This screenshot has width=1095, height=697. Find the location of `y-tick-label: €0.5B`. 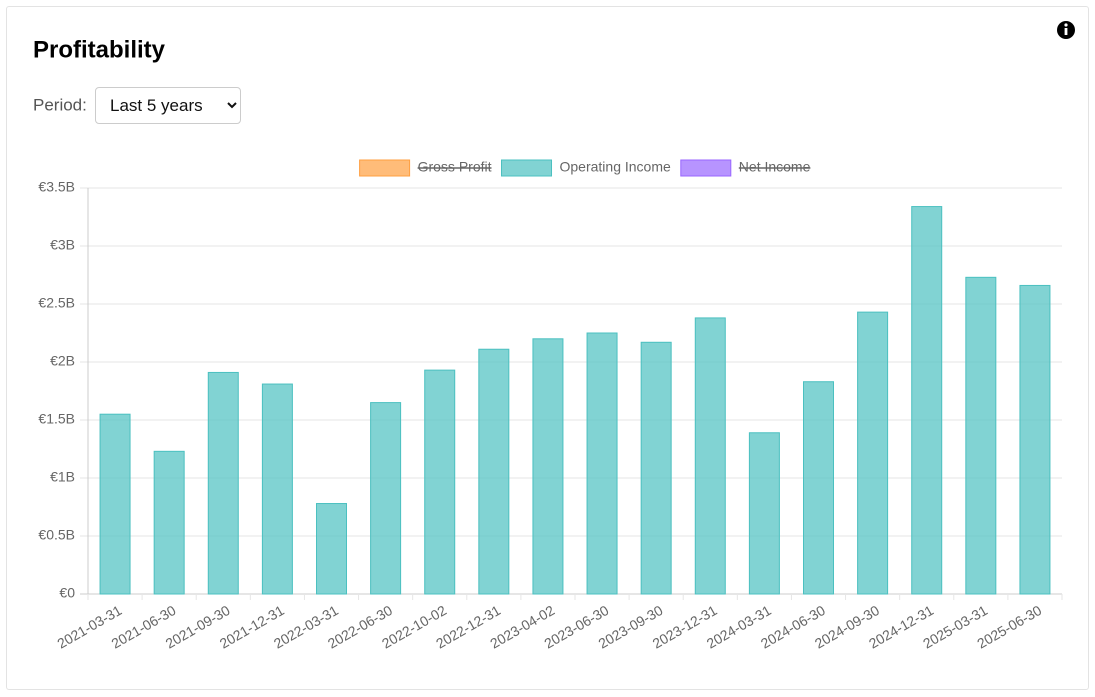

y-tick-label: €0.5B is located at coordinates (56, 535).